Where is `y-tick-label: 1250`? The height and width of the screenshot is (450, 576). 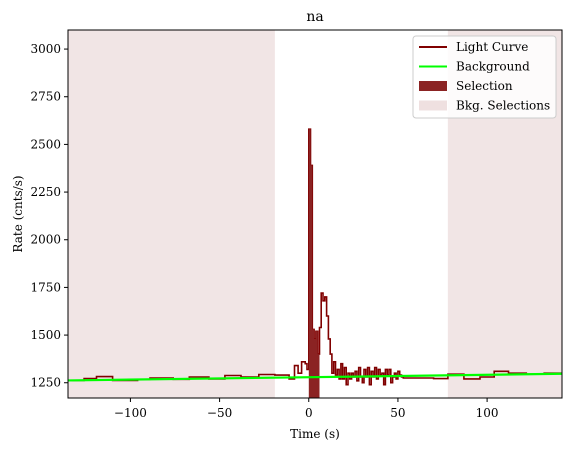
y-tick-label: 1250 is located at coordinates (45, 383).